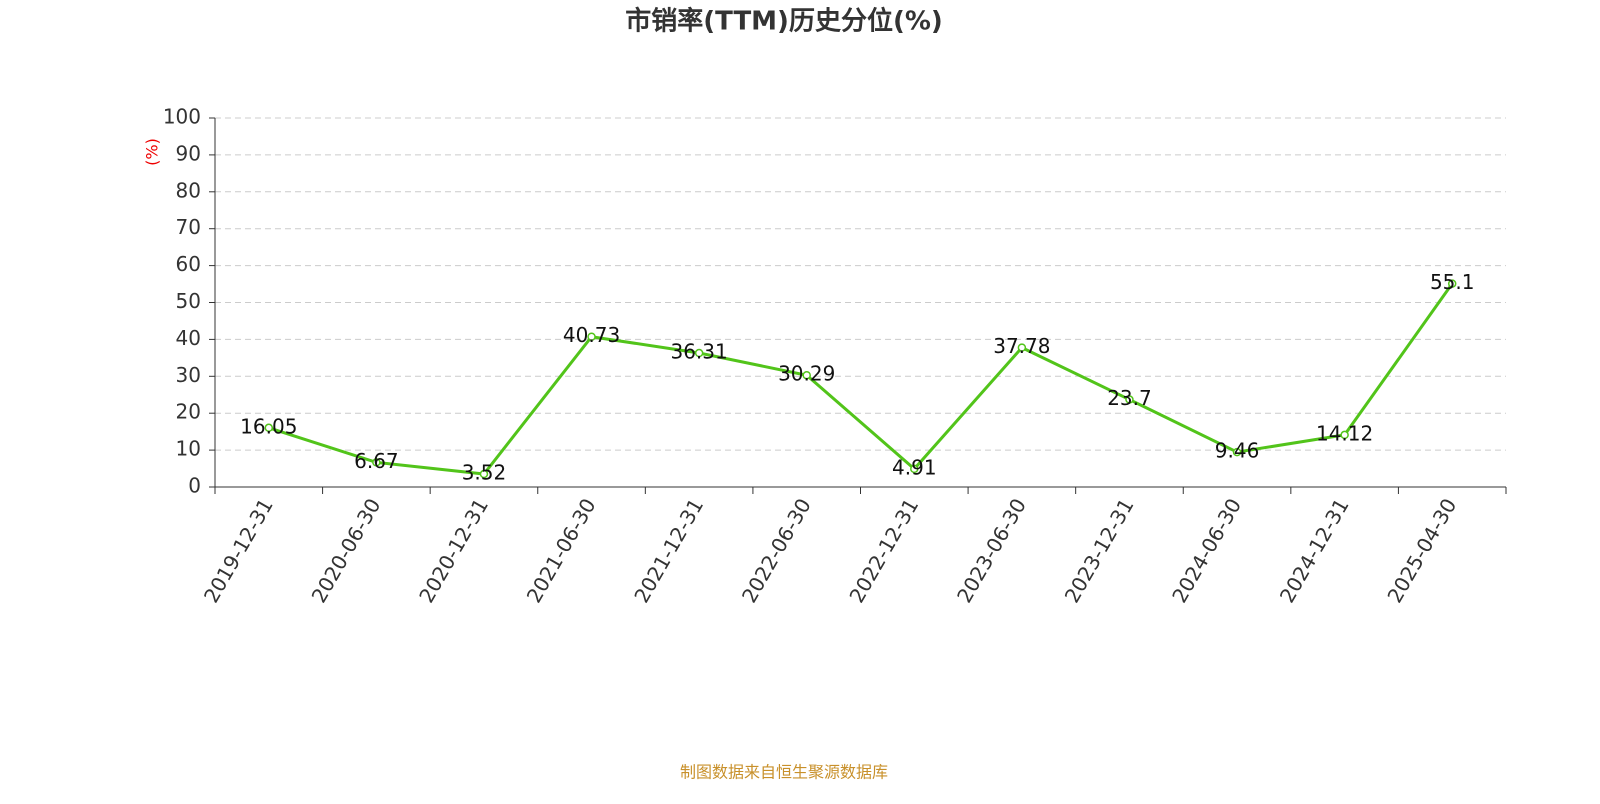 The width and height of the screenshot is (1600, 804). I want to click on y-tick-label: 50, so click(188, 301).